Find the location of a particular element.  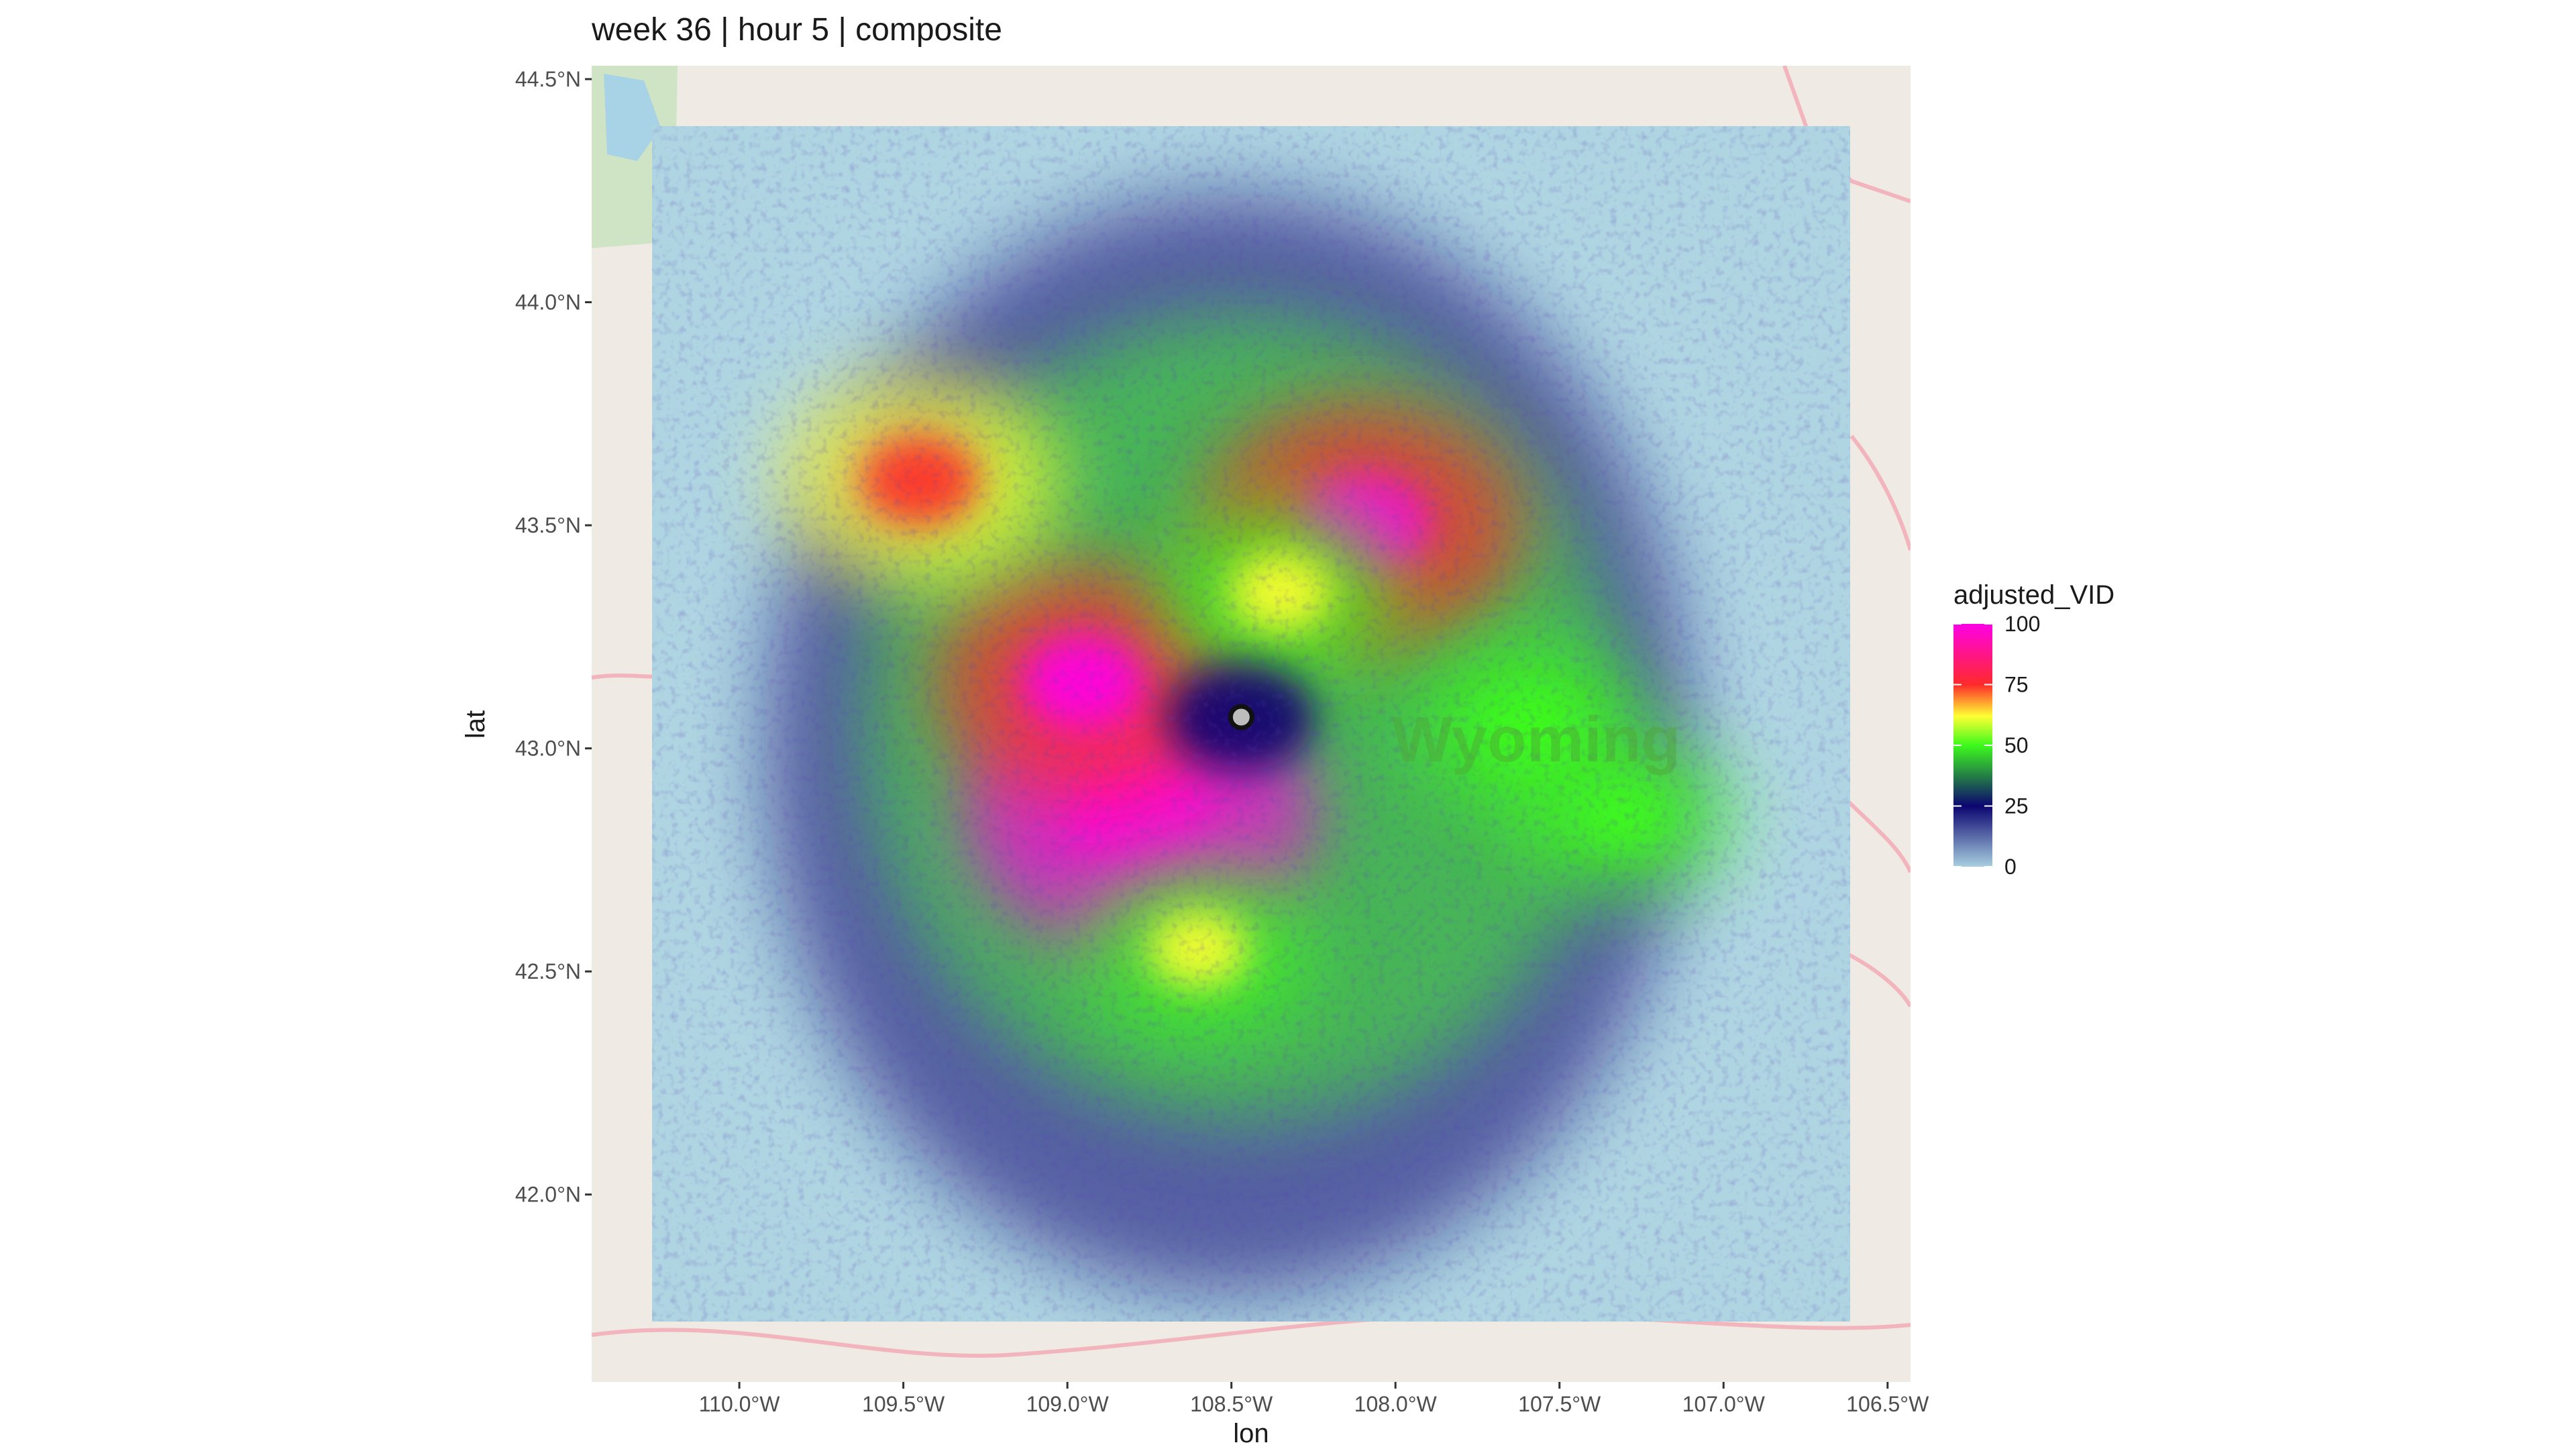

legend-label: 25 is located at coordinates (2016, 806).